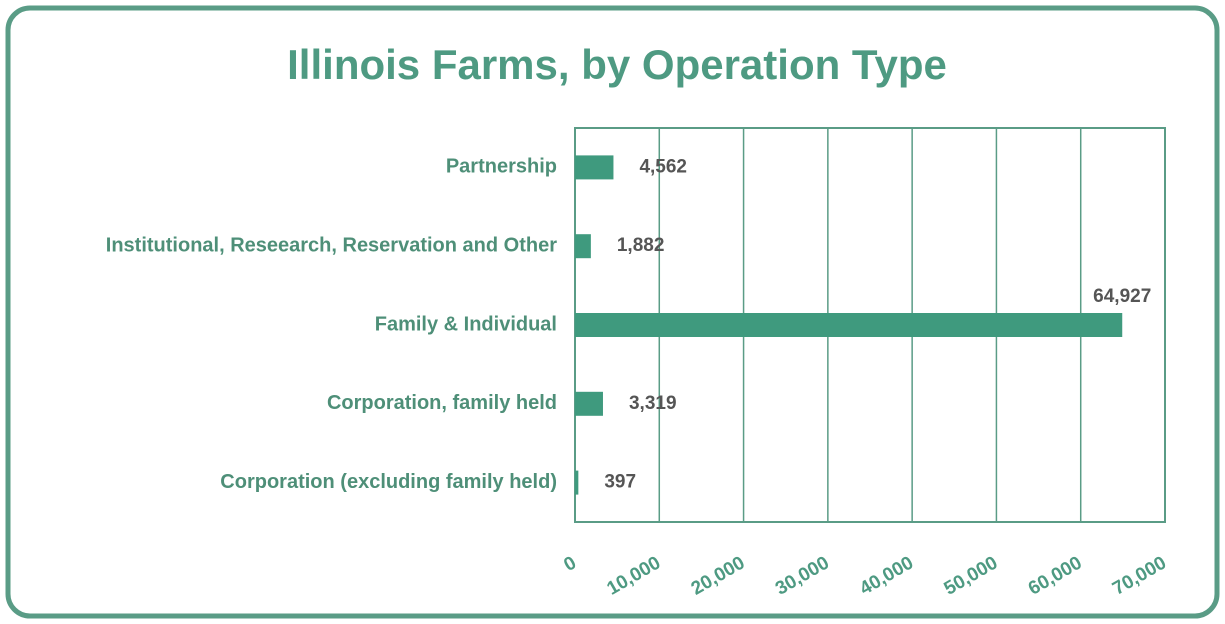  What do you see at coordinates (388, 482) in the screenshot?
I see `y-tick-label: Corporation (excluding family held)` at bounding box center [388, 482].